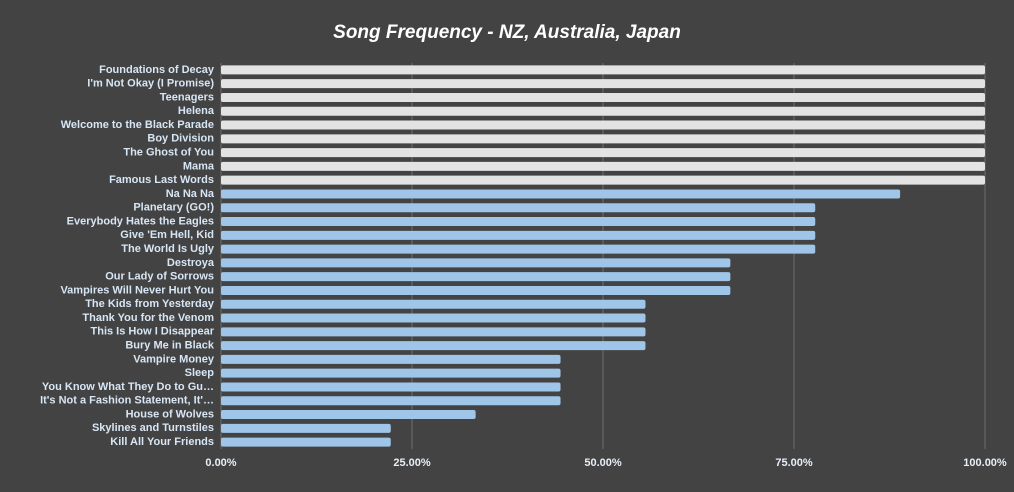 The width and height of the screenshot is (1014, 492). What do you see at coordinates (412, 463) in the screenshot?
I see `x-tick-label: 25.00%` at bounding box center [412, 463].